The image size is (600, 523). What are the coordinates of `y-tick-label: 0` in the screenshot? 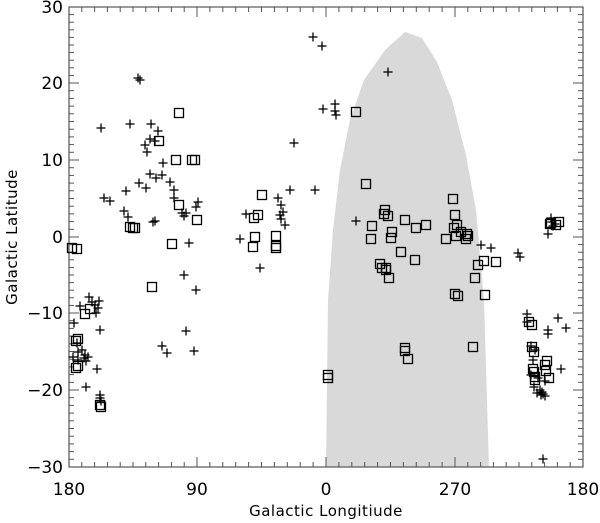 It's located at (57, 238).